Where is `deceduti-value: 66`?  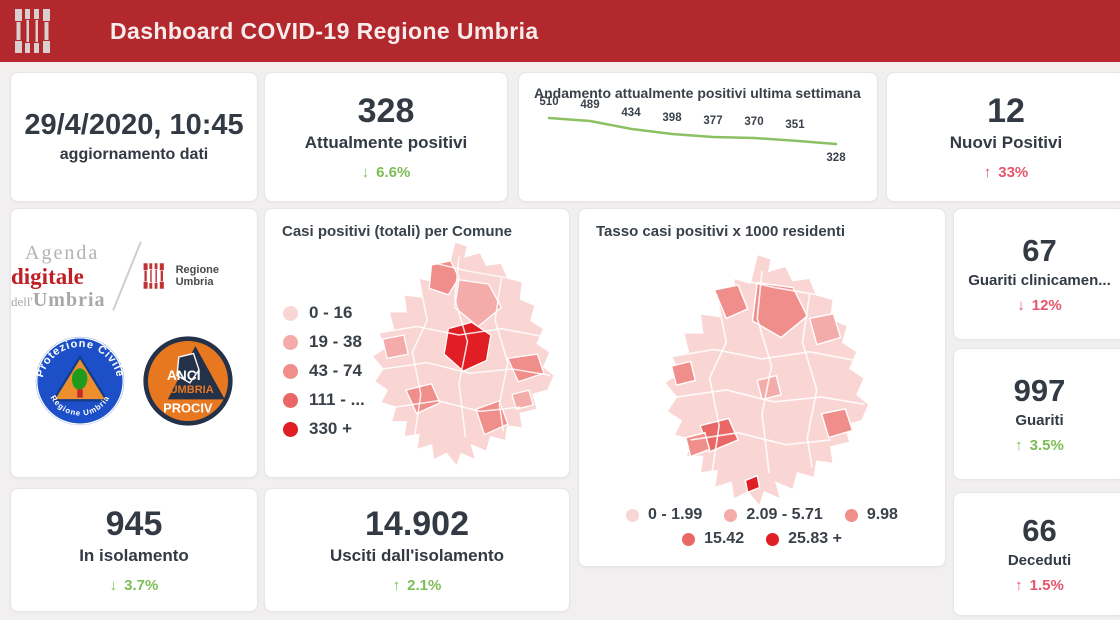 deceduti-value: 66 is located at coordinates (1039, 531).